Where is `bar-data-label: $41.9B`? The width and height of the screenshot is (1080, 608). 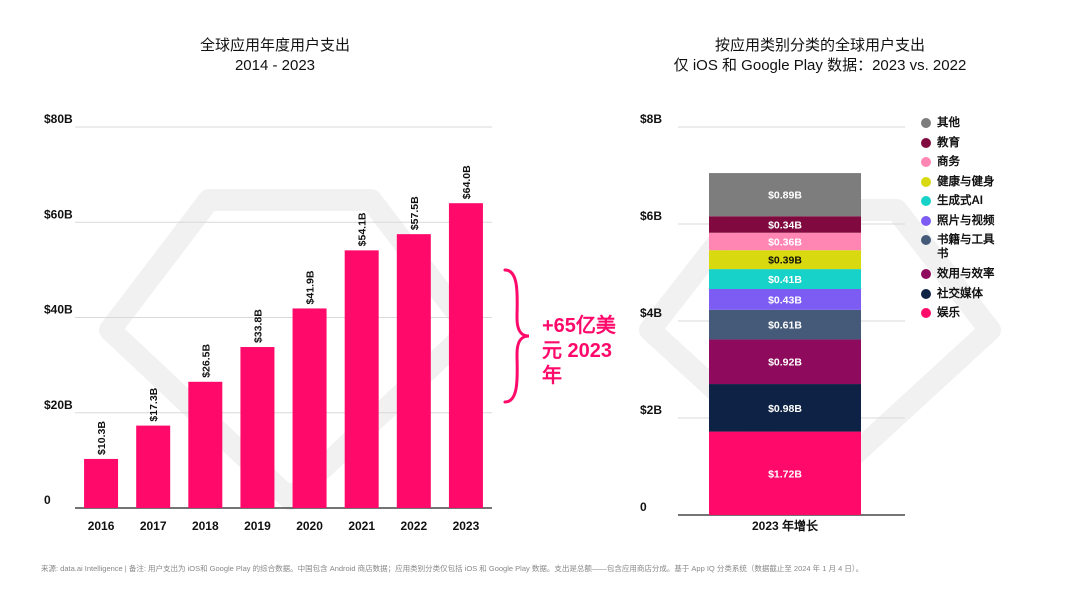
bar-data-label: $41.9B is located at coordinates (311, 287).